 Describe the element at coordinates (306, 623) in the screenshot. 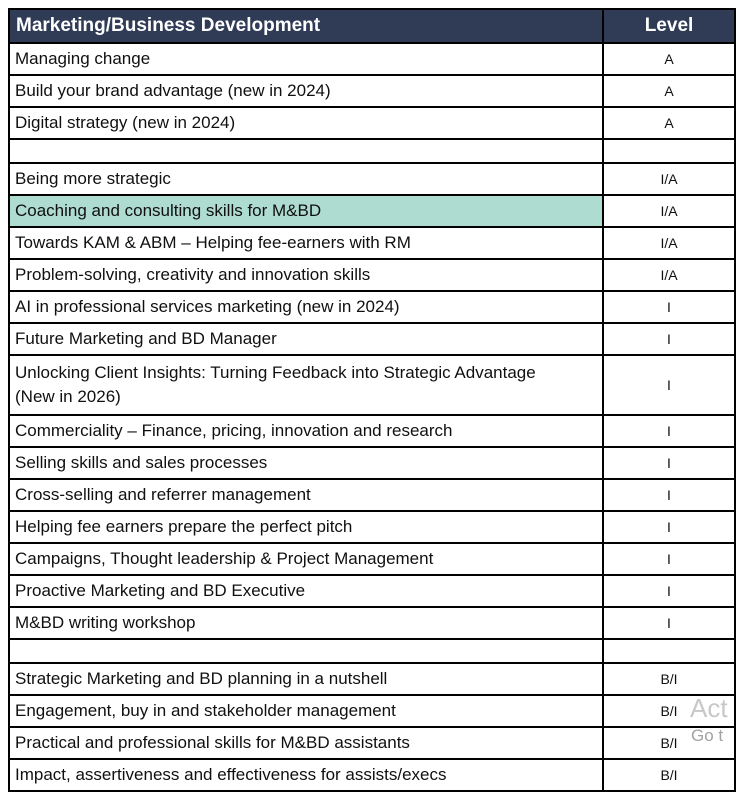

I see `course-name-cell: M&BD writing workshop` at that location.